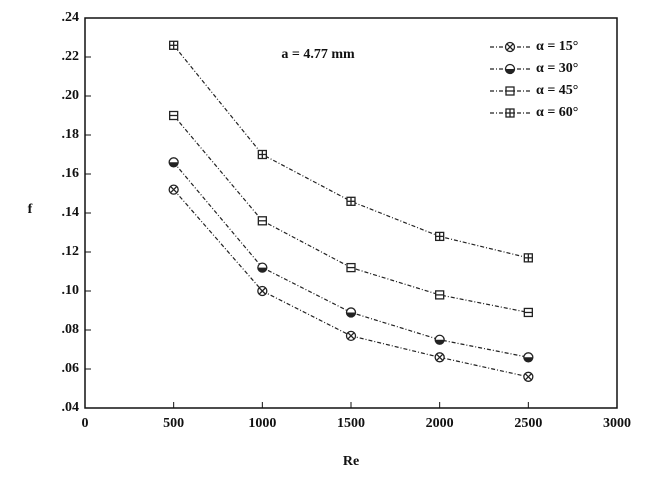 The image size is (648, 478). I want to click on annotation: a = 4.77 mm, so click(318, 54).